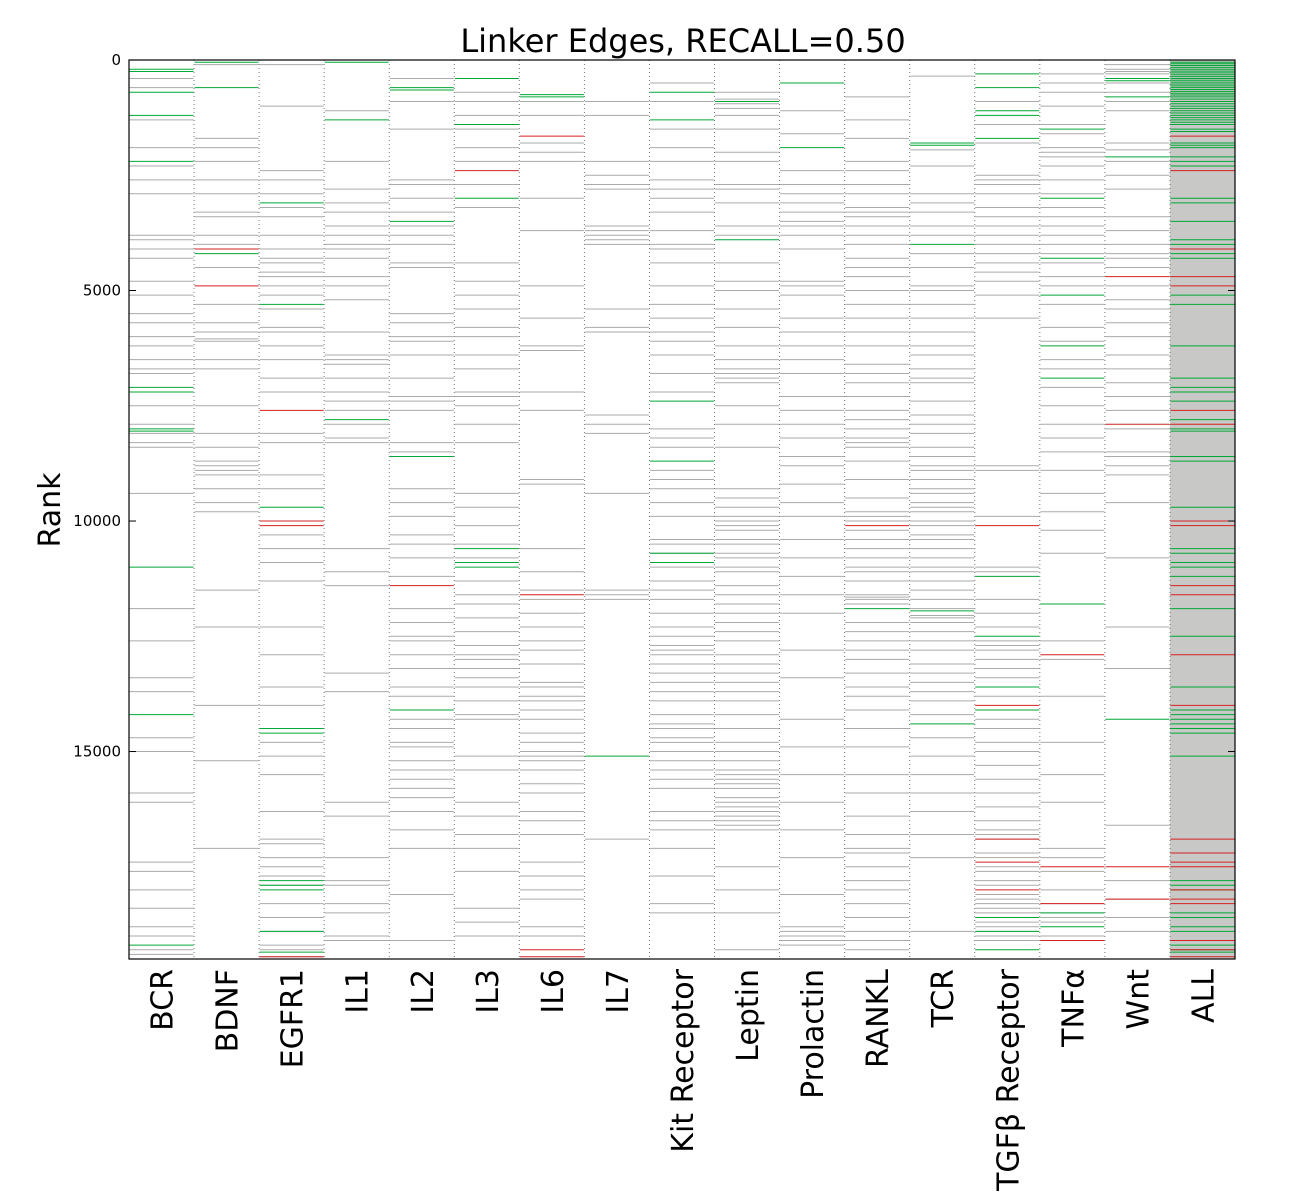 The image size is (1300, 1200). What do you see at coordinates (97, 752) in the screenshot?
I see `y-tick-label: 15000` at bounding box center [97, 752].